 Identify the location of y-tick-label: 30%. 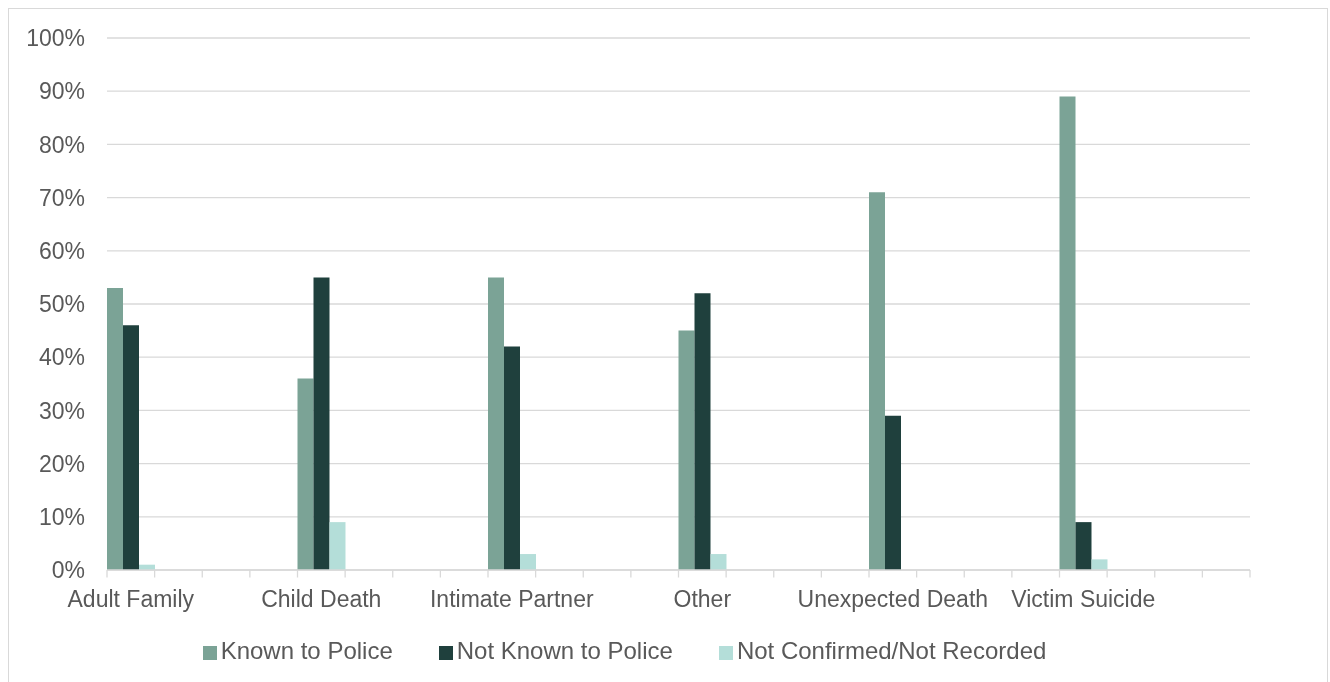
(61, 410).